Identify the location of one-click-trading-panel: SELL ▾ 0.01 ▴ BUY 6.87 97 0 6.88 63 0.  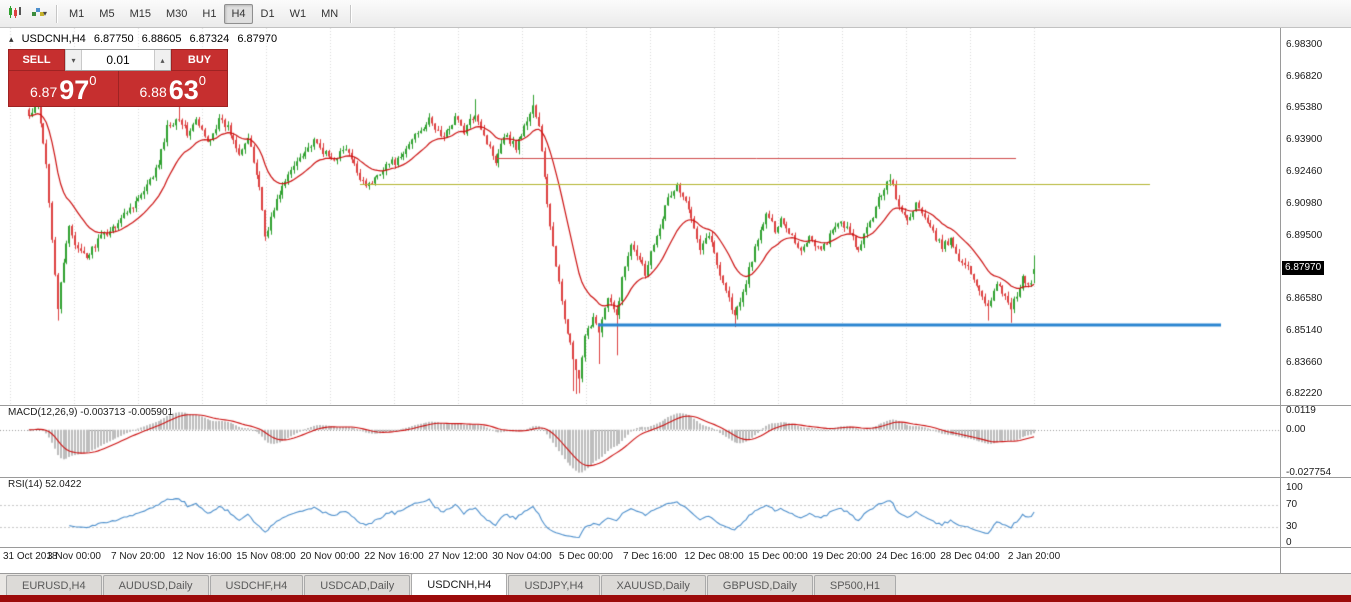
(118, 78).